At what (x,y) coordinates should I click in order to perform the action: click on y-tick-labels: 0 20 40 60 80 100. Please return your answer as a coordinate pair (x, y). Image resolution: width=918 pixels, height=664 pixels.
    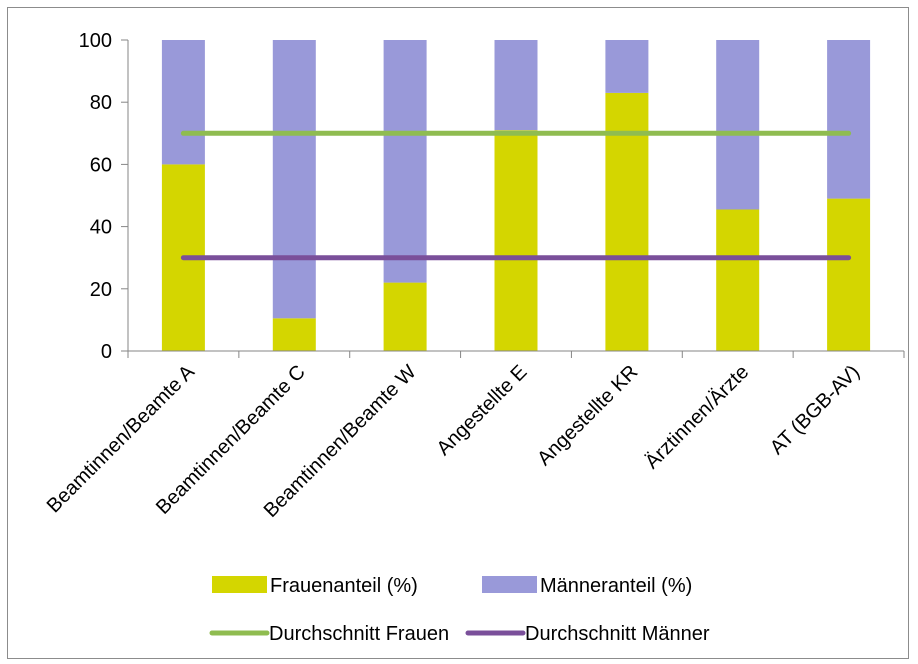
    Looking at the image, I should click on (95, 196).